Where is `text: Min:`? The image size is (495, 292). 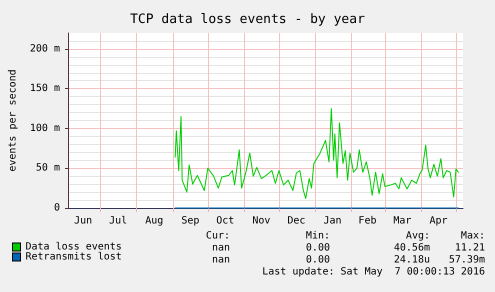
text: Min: is located at coordinates (318, 236).